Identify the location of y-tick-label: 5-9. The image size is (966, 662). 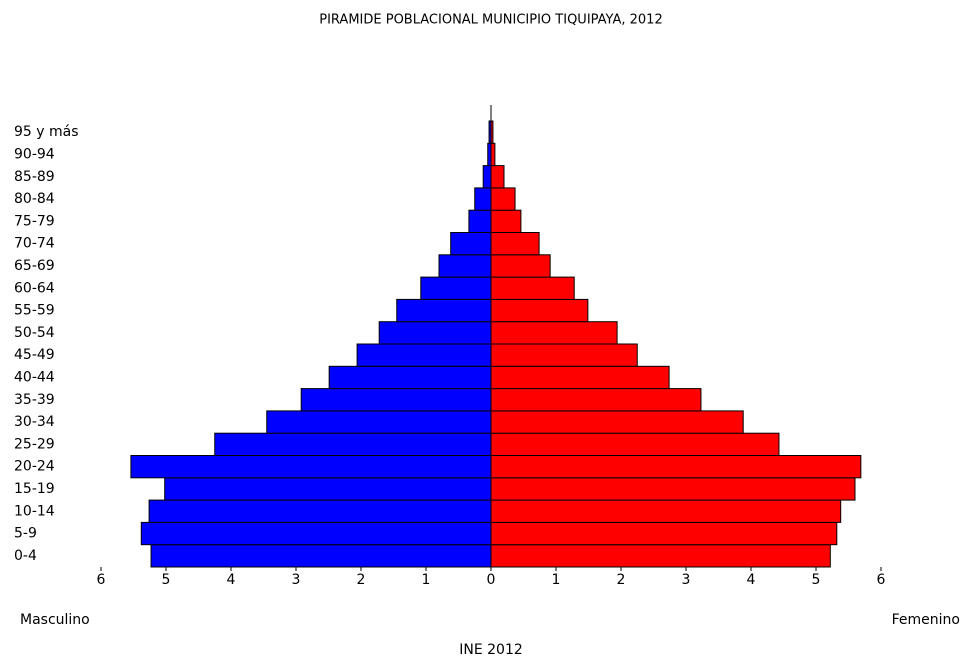
(25, 534).